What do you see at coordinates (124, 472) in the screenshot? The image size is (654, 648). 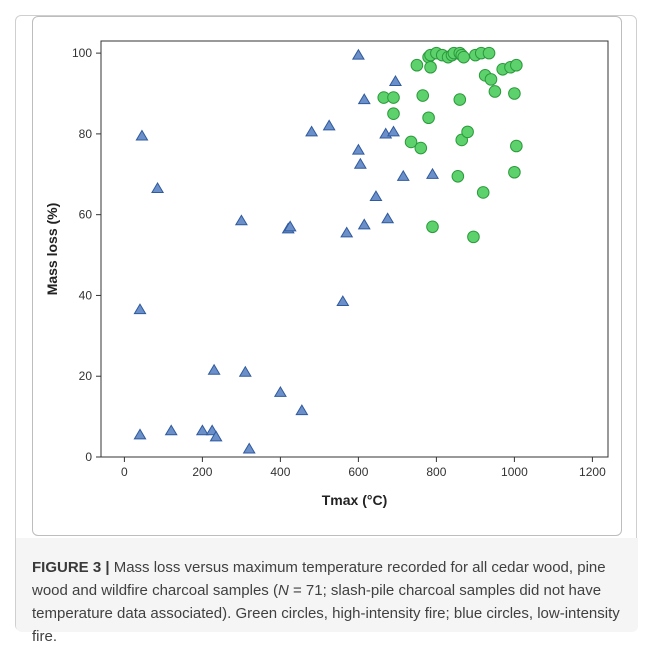 I see `x-tick-label: 0` at bounding box center [124, 472].